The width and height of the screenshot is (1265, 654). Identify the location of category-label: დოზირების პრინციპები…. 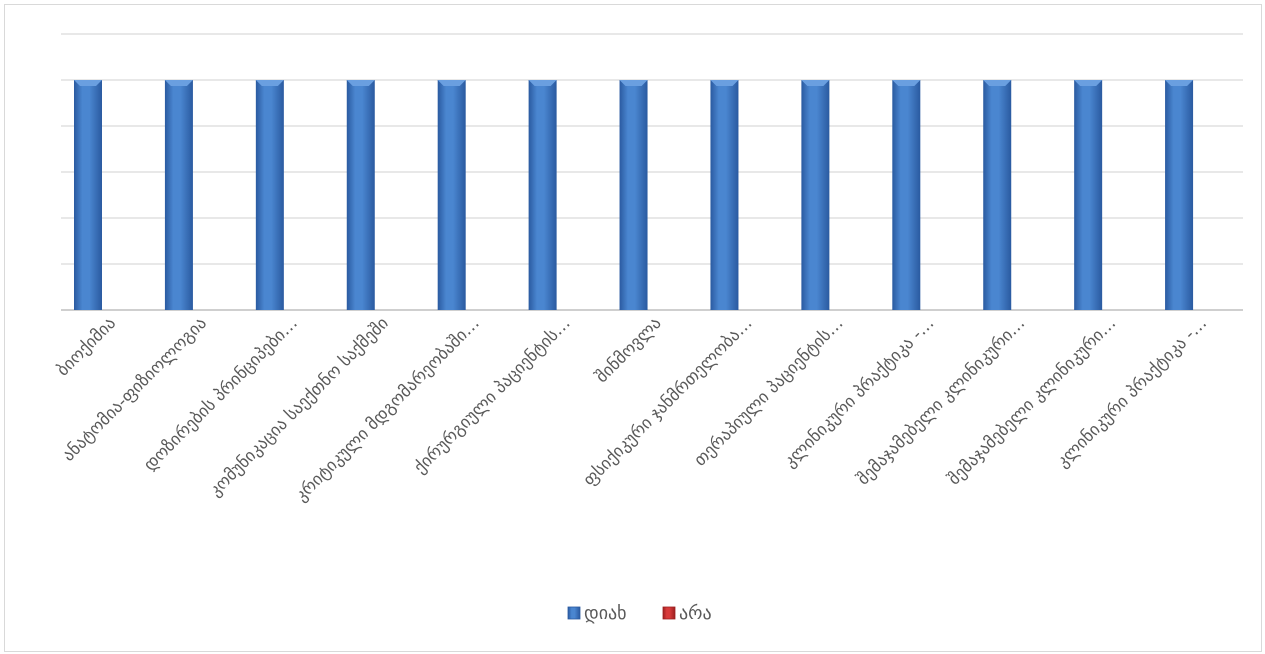
(221, 394).